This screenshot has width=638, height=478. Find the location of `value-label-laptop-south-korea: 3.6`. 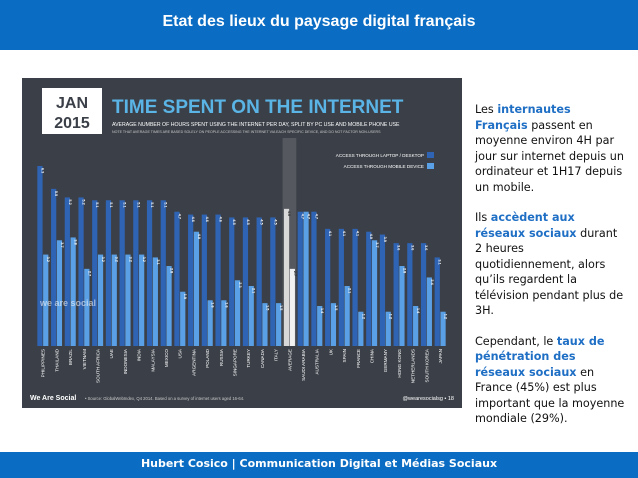

value-label-laptop-south-korea: 3.6 is located at coordinates (426, 247).